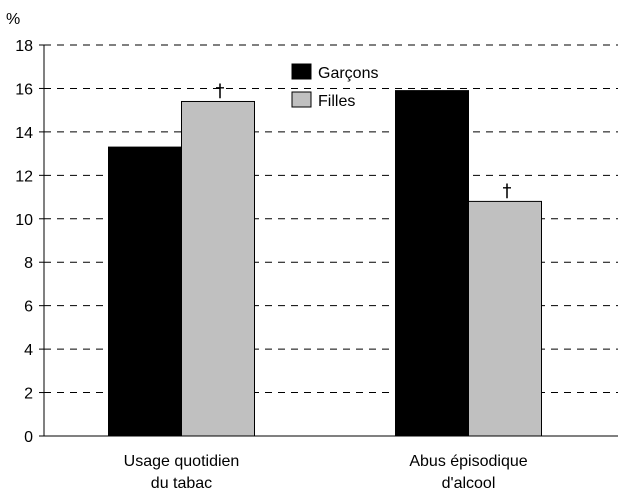  Describe the element at coordinates (28, 307) in the screenshot. I see `y-tick-label: 6` at that location.